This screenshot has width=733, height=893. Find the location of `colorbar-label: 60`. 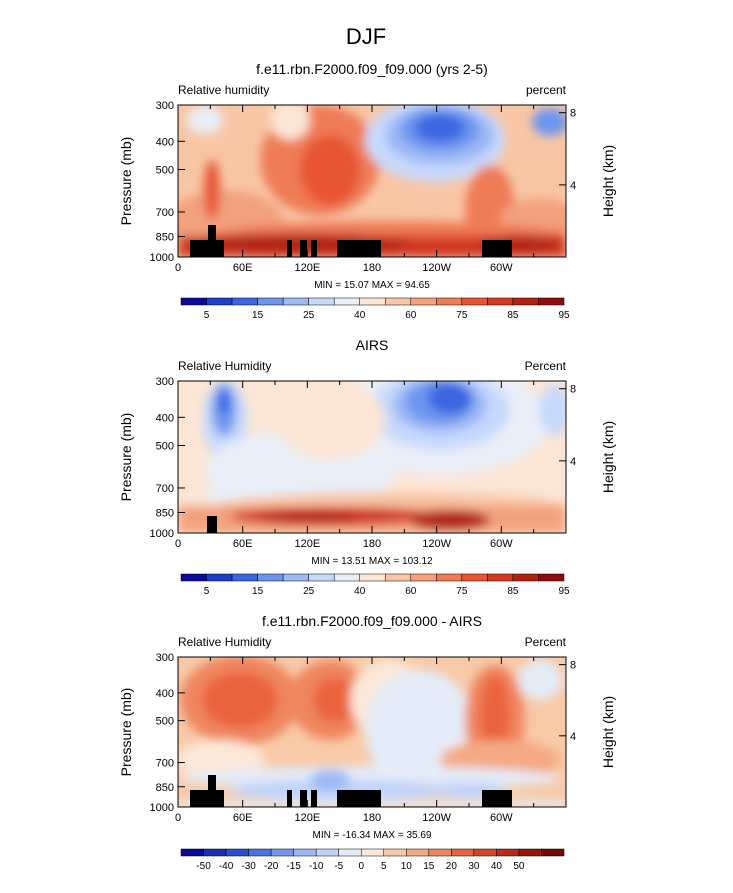

colorbar-label: 60 is located at coordinates (411, 591).